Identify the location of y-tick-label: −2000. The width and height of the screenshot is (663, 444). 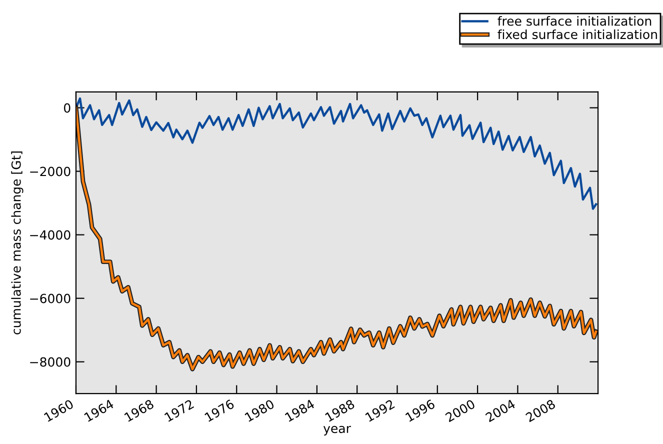
(50, 171).